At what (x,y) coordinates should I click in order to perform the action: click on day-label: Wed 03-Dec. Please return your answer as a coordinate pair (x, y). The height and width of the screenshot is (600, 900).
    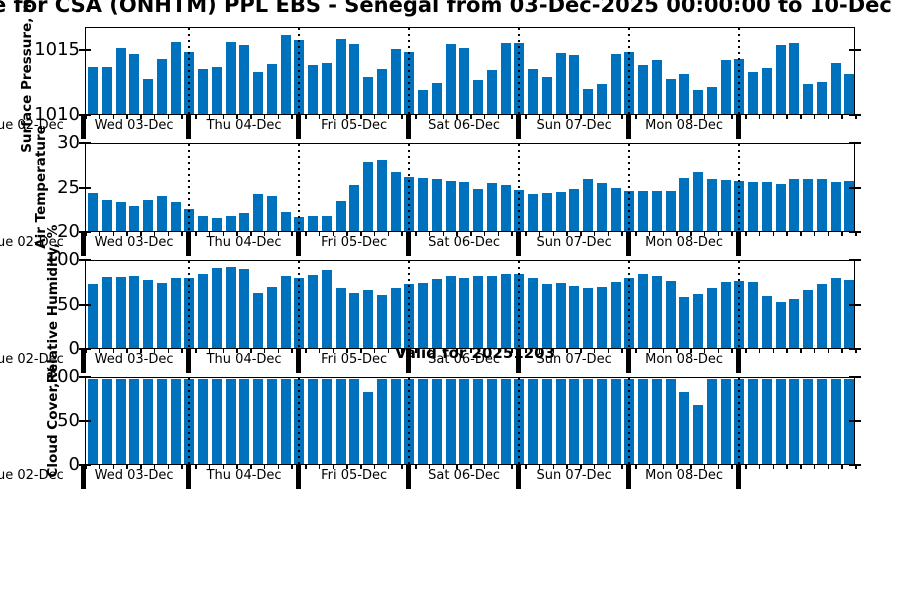
    Looking at the image, I should click on (134, 475).